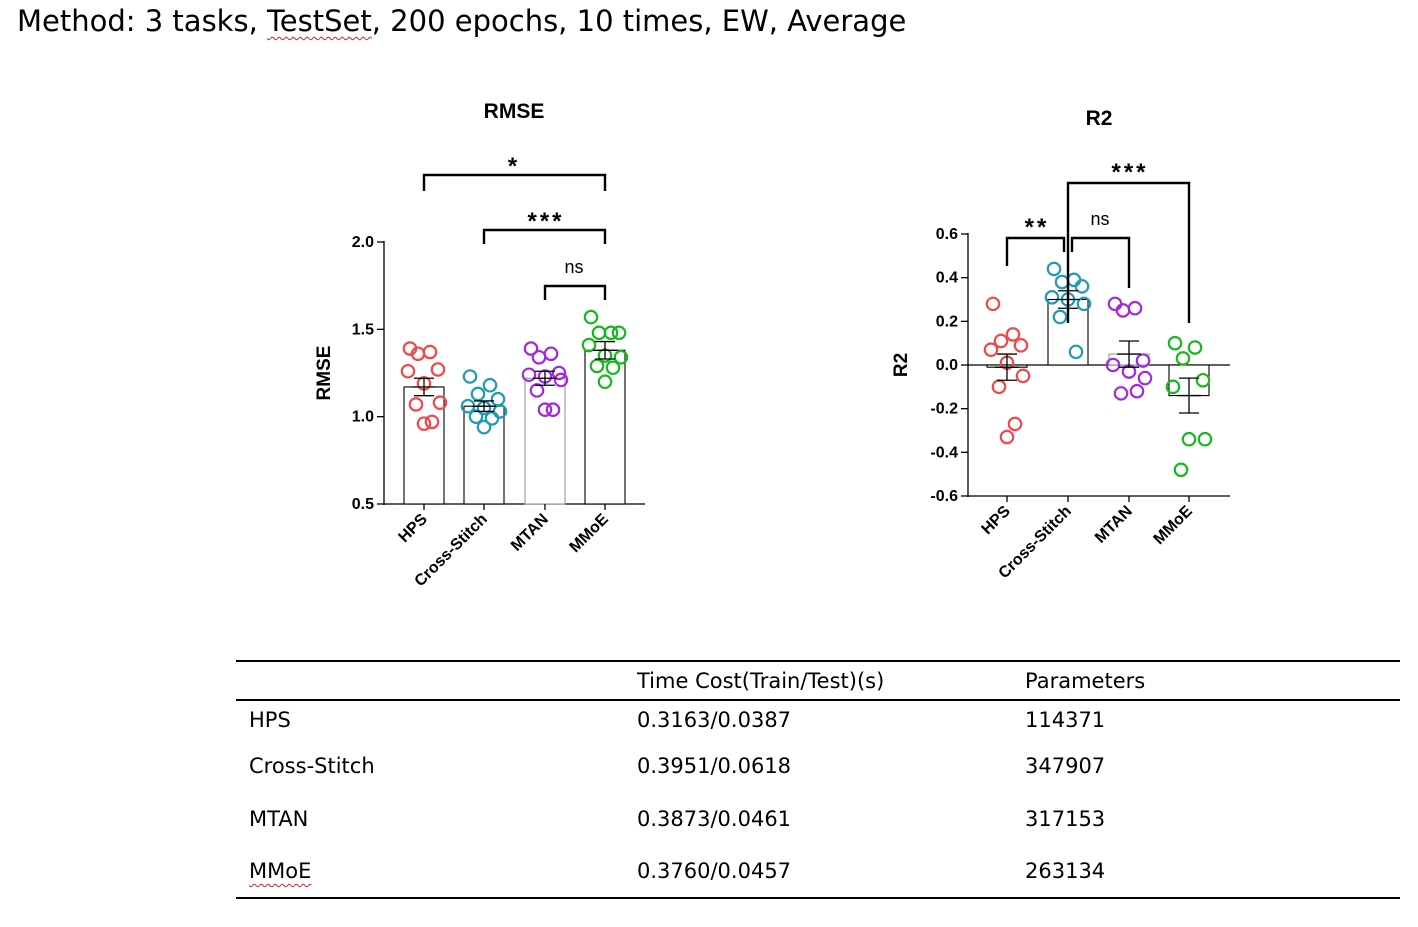 The width and height of the screenshot is (1418, 927). Describe the element at coordinates (944, 496) in the screenshot. I see `r2-y-tick-label: -0.6` at that location.